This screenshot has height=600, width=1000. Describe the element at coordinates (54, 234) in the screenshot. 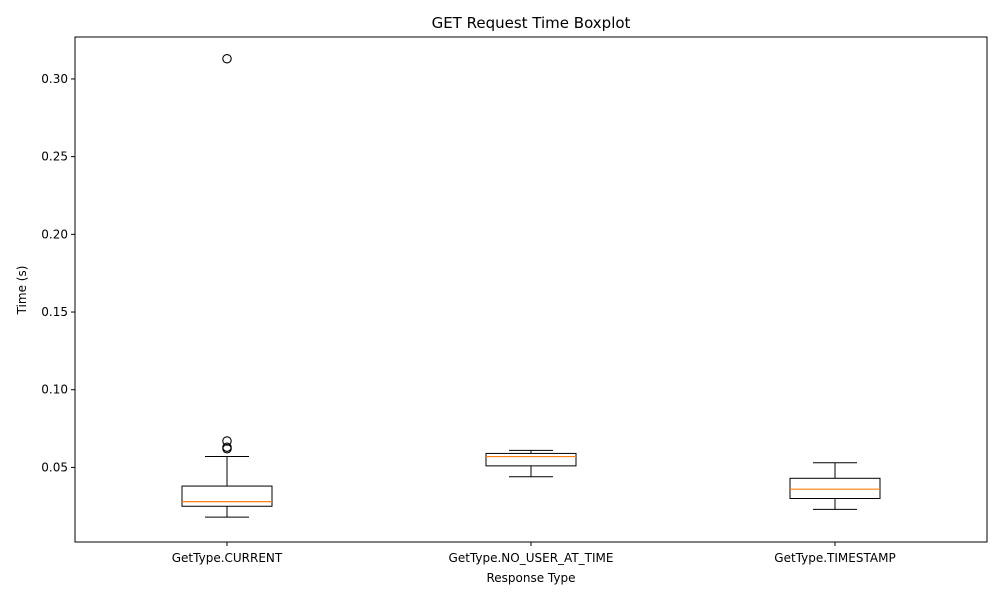

I see `y-tick-label: 0.20` at that location.